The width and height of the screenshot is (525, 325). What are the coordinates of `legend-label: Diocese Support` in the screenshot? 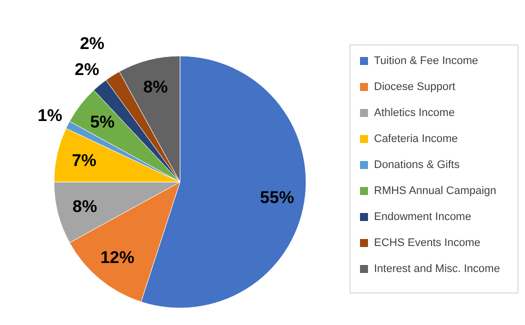 It's located at (415, 87).